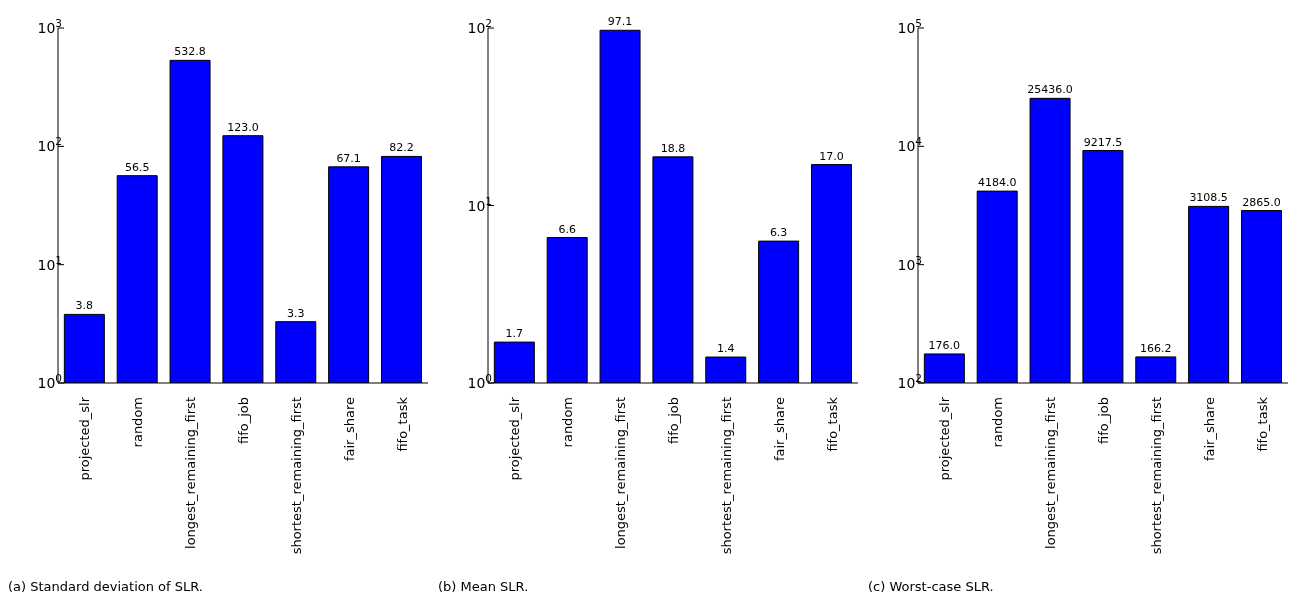 The height and width of the screenshot is (602, 1311). Describe the element at coordinates (106, 586) in the screenshot. I see `text: (a) Standard deviation of SLR.` at that location.